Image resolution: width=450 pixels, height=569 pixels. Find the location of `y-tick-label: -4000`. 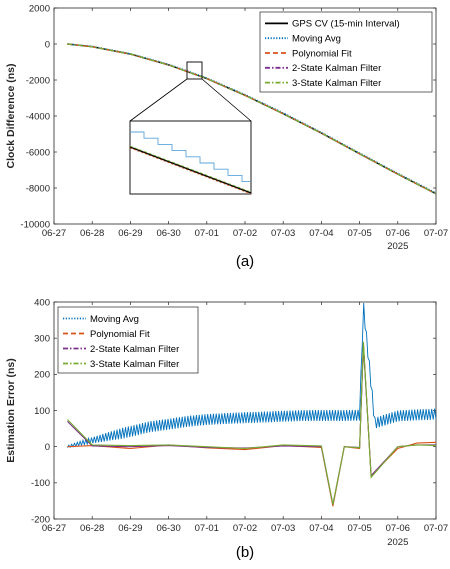

y-tick-label: -4000 is located at coordinates (38, 116).